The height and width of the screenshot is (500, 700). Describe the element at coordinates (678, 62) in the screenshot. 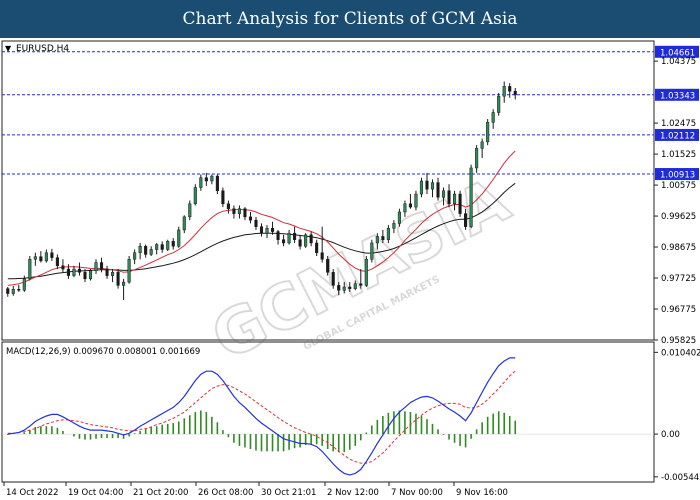

I see `price-y-tick-label: 1.04375` at that location.